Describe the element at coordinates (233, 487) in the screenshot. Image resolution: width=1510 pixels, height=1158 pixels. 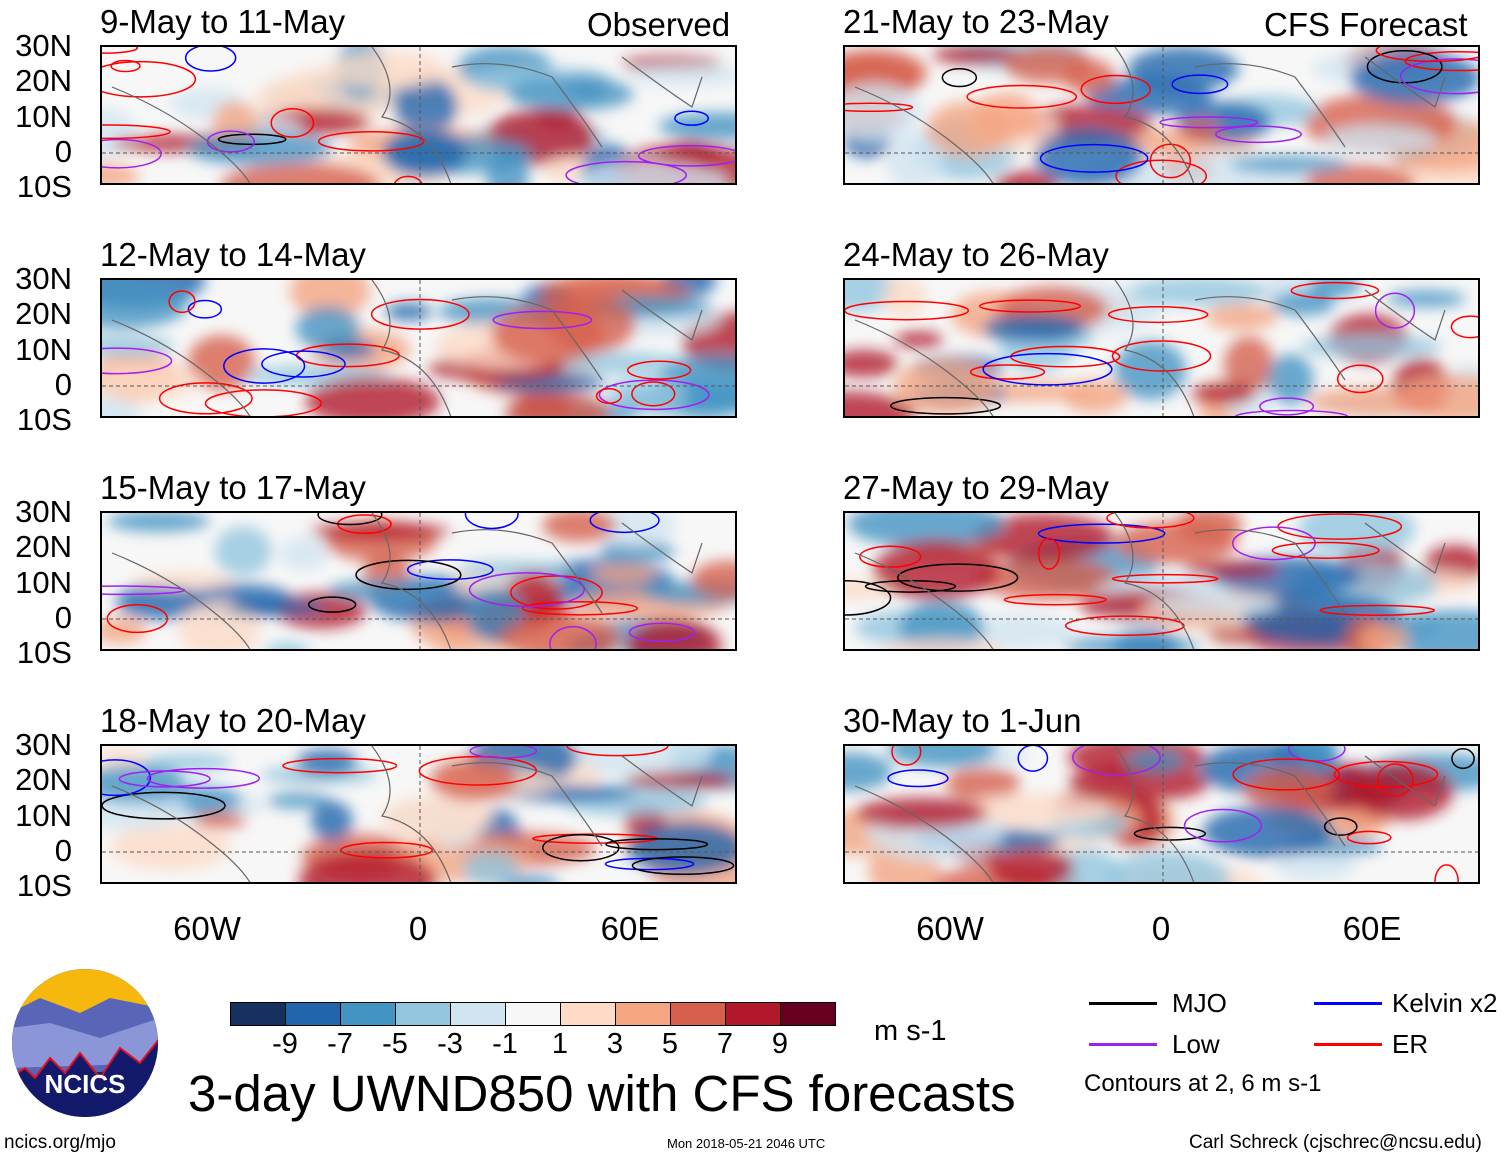
I see `panel-title: 15-May to 17-May` at that location.